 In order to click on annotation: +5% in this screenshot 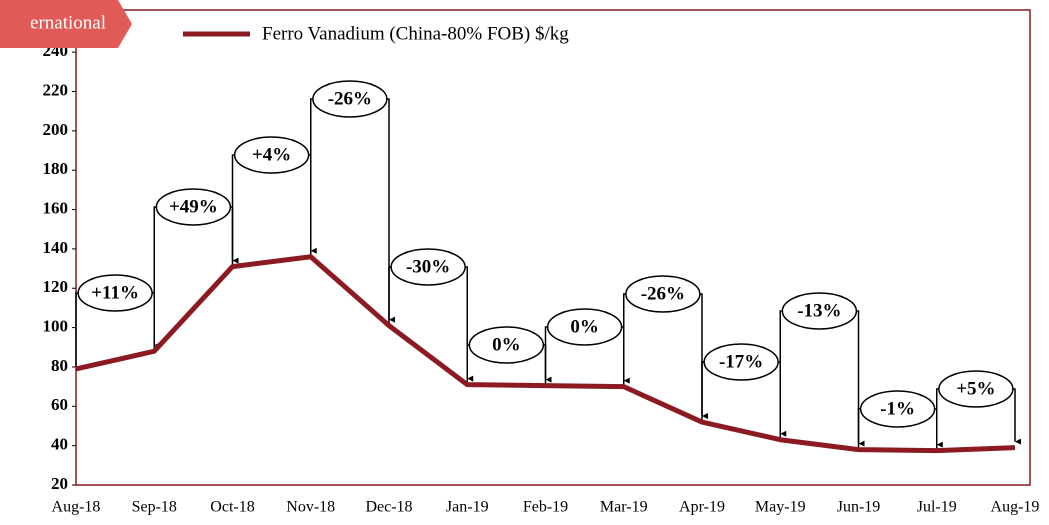, I will do `click(975, 388)`.